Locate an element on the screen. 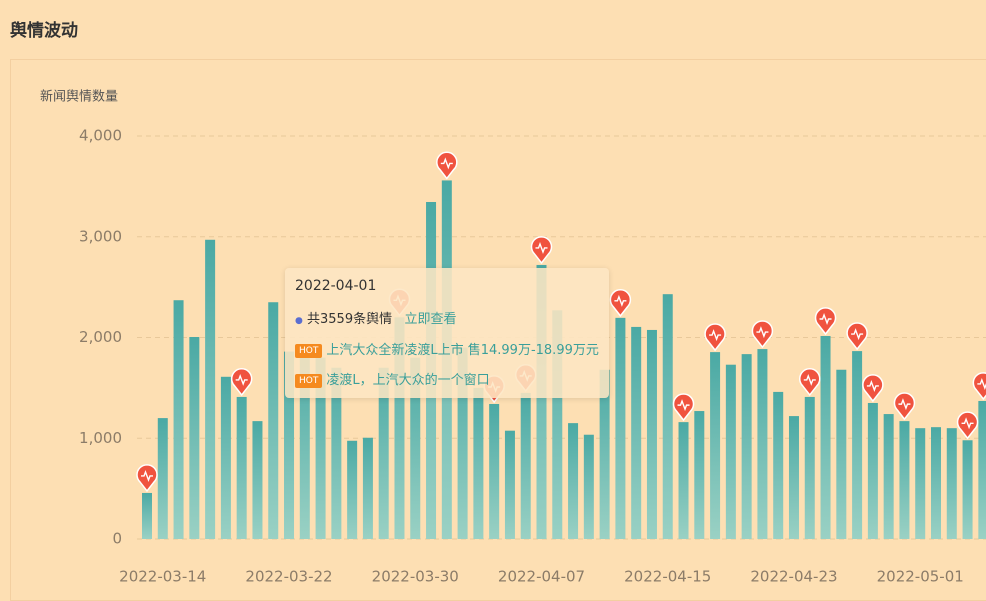 This screenshot has width=986, height=601. marker-pin is located at coordinates (979, 386).